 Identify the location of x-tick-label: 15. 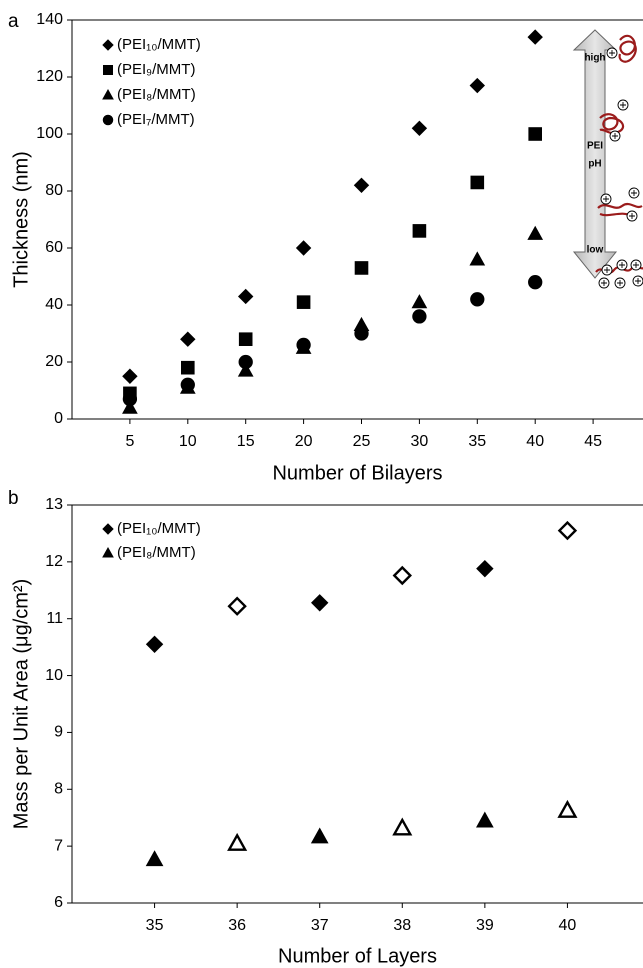
(246, 441).